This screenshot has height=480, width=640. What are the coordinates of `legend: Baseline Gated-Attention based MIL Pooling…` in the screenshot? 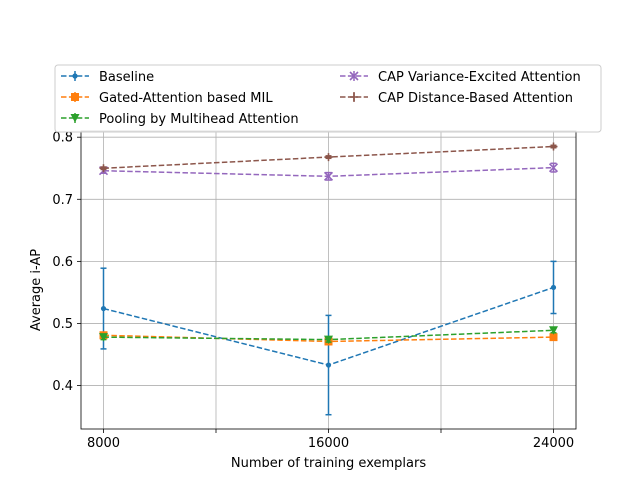 It's located at (328, 98).